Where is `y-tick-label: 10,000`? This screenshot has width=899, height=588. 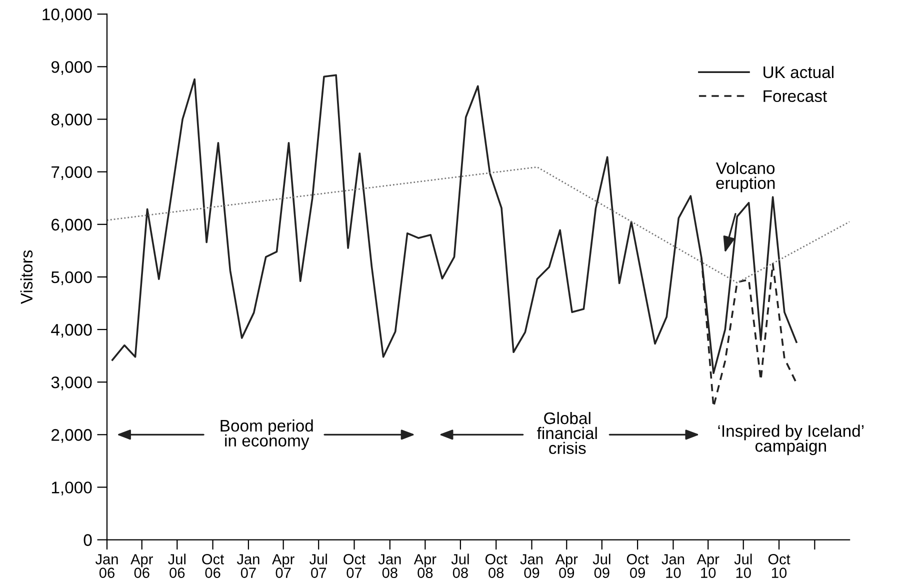 y-tick-label: 10,000 is located at coordinates (67, 15).